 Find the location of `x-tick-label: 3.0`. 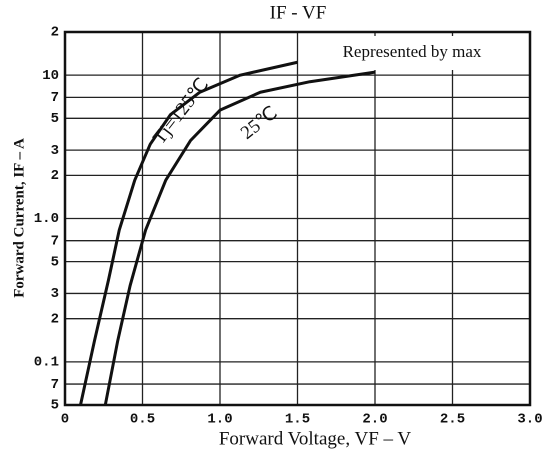

x-tick-label: 3.0 is located at coordinates (529, 420).